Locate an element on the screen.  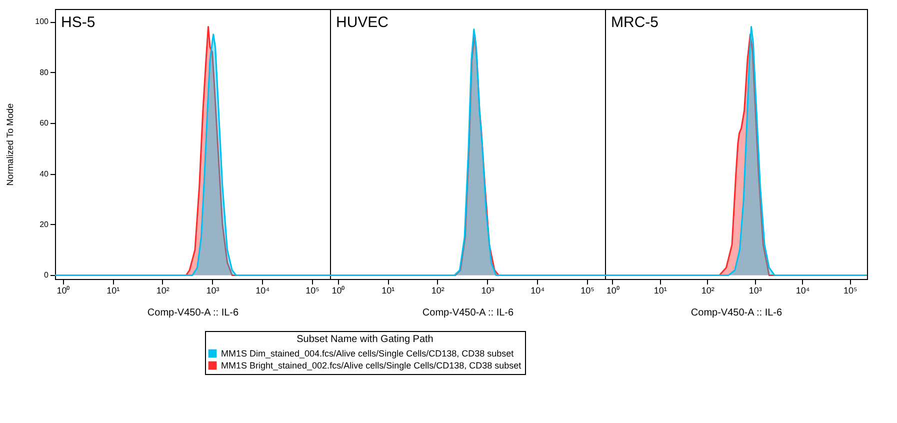
y-tick-label: 60 is located at coordinates (45, 123).